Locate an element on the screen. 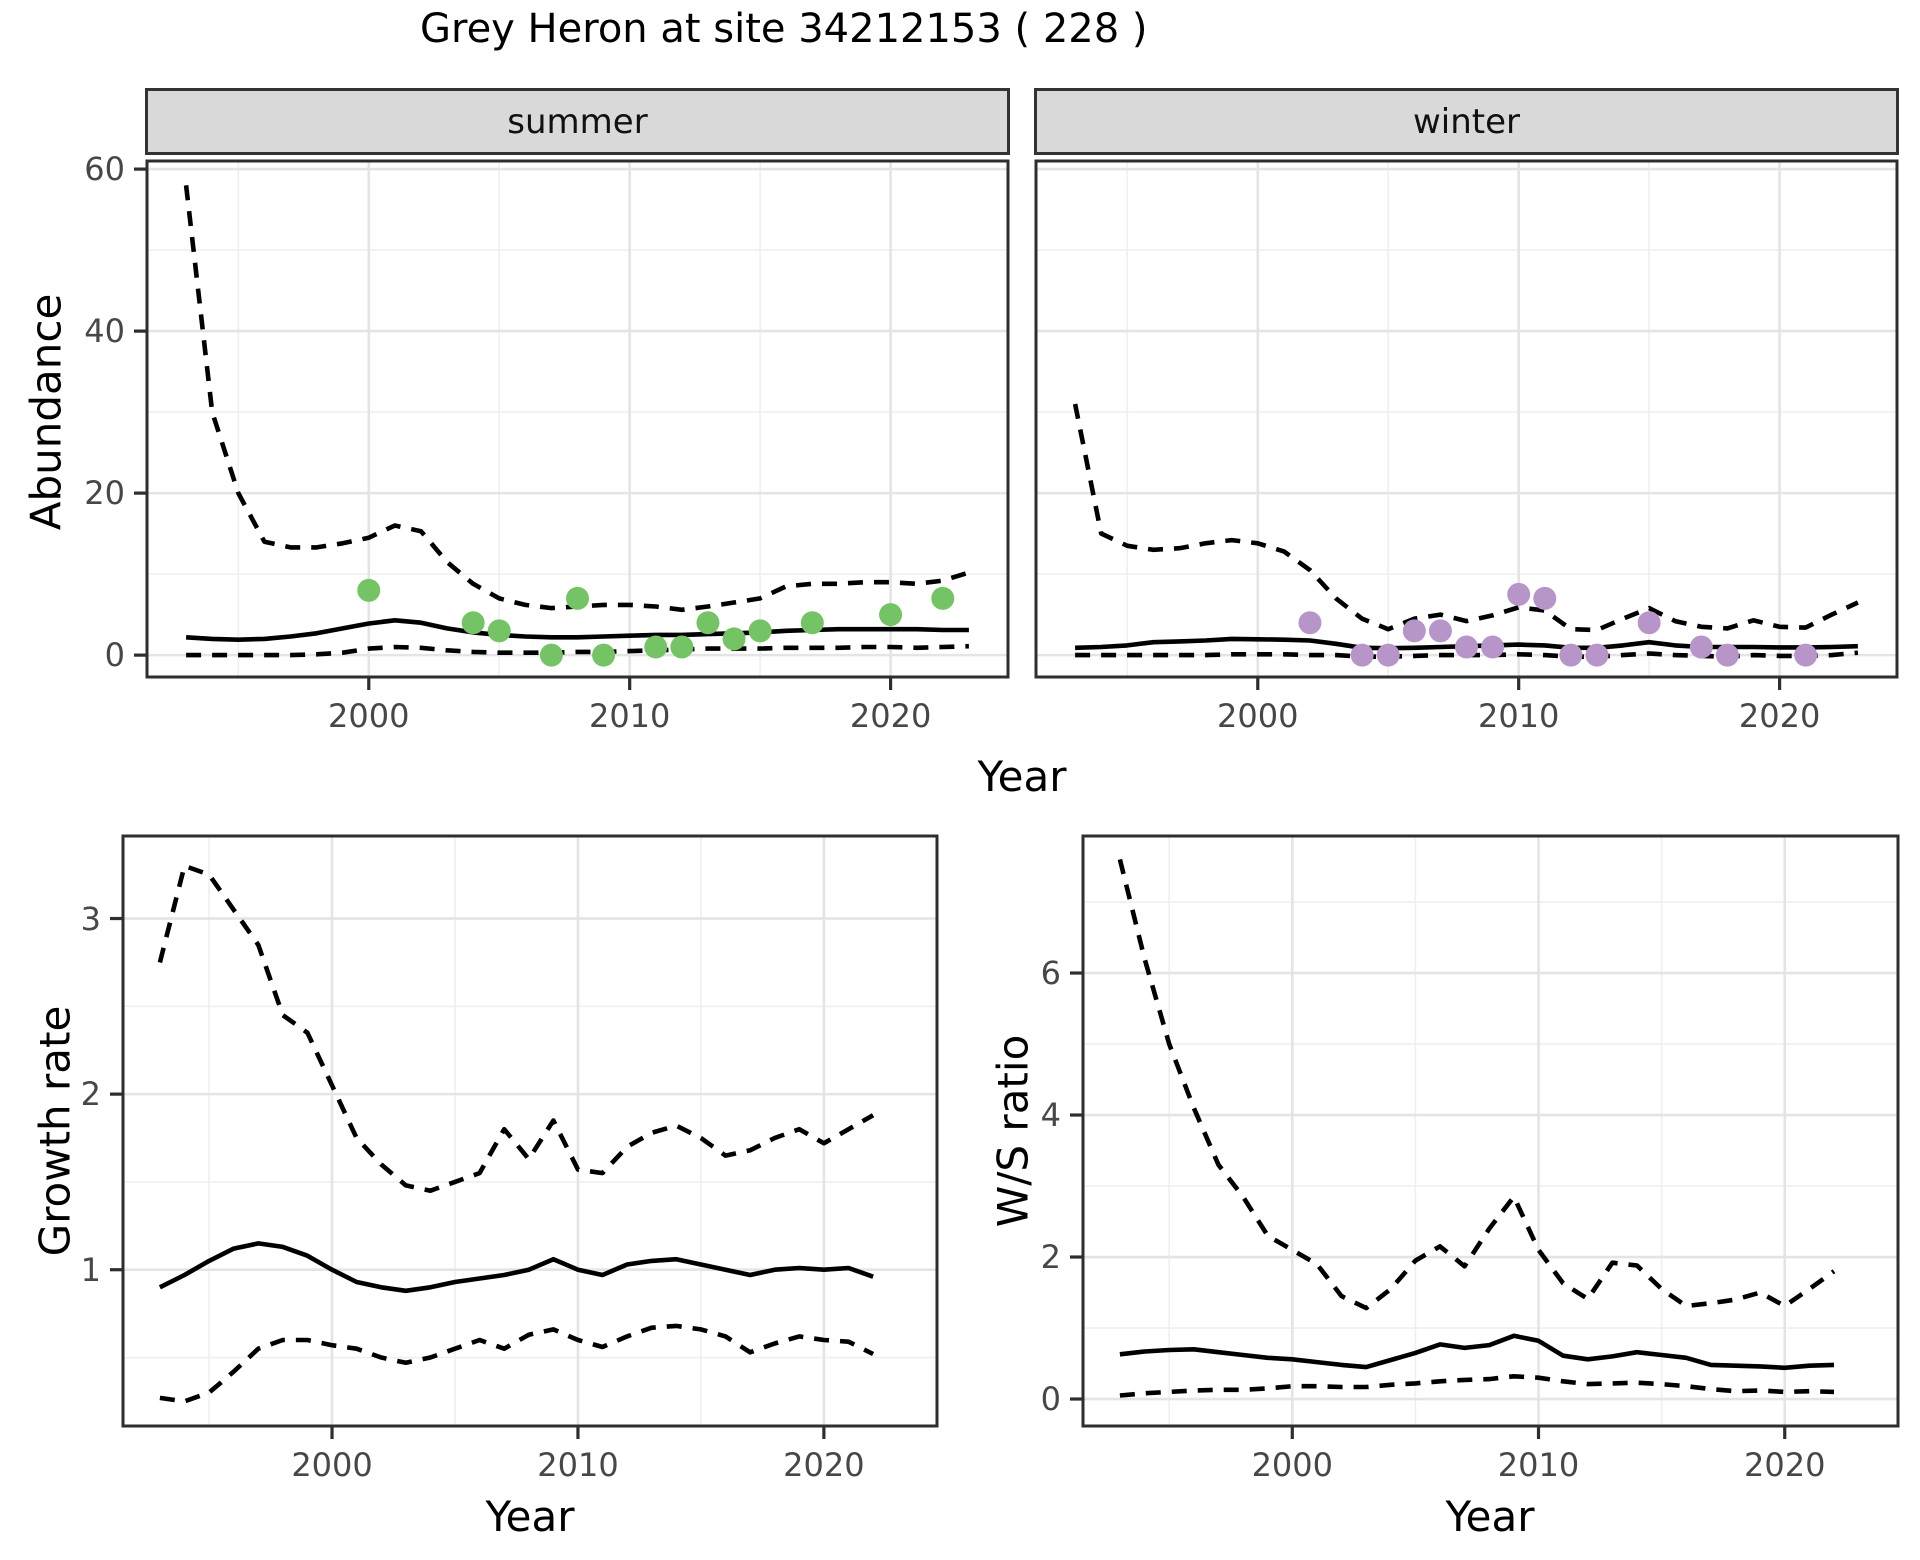 Image resolution: width=1920 pixels, height=1560 pixels. y-tick-label: 60 is located at coordinates (104, 169).